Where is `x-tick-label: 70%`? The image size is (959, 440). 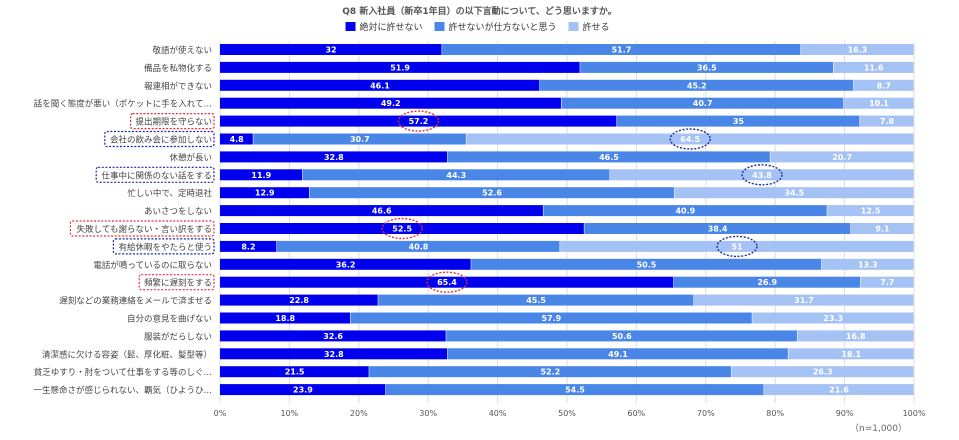 x-tick-label: 70% is located at coordinates (706, 413).